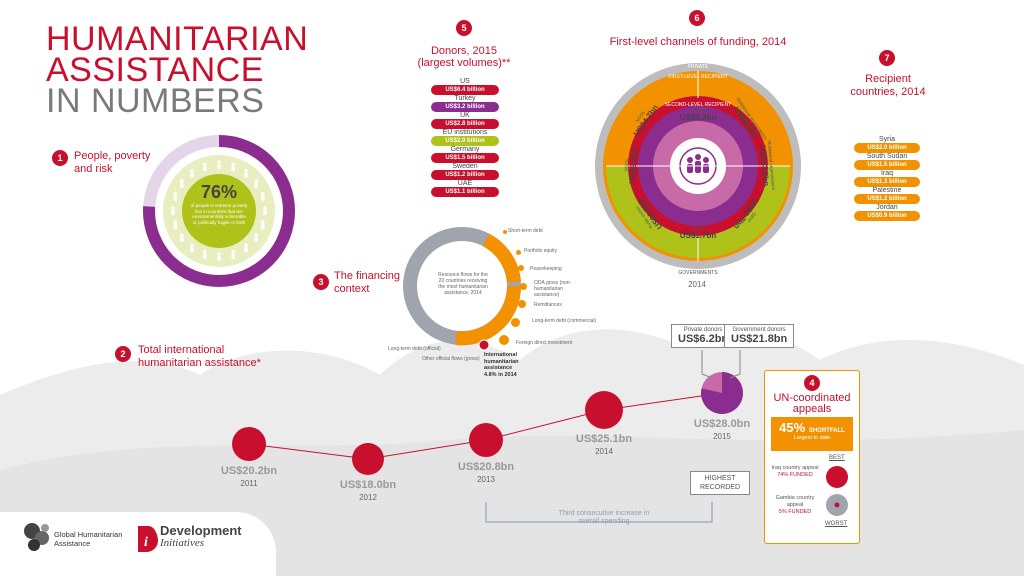 This screenshot has width=1024, height=576. I want to click on consecutive-bracket, so click(599, 512).